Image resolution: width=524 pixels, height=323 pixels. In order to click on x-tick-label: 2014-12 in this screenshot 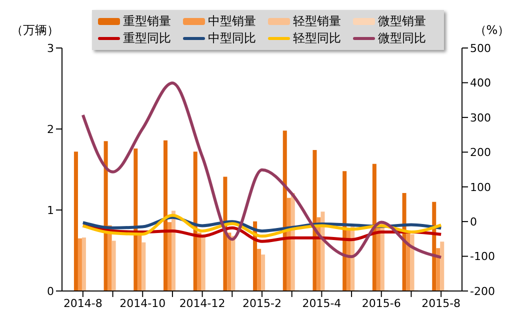, I will do `click(202, 303)`.